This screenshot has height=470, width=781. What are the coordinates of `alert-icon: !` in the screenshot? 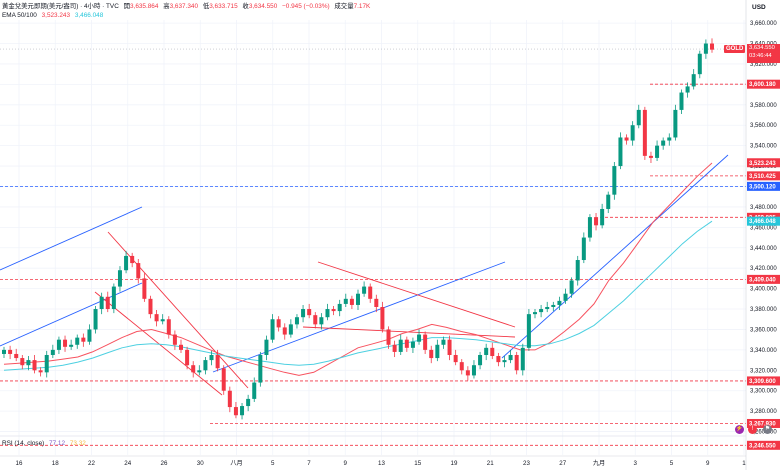 It's located at (752, 429).